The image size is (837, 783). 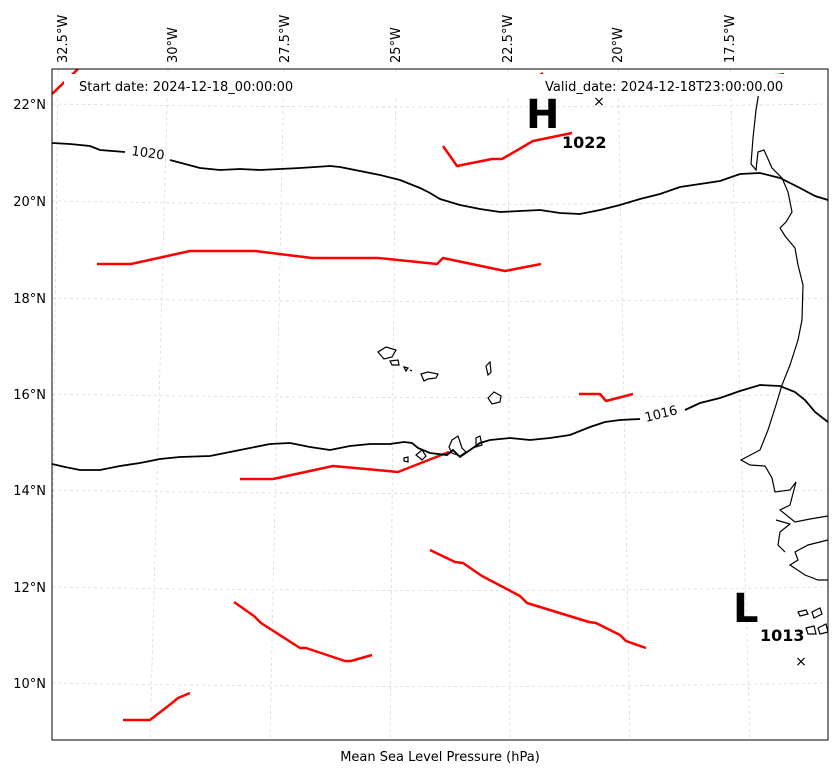 I want to click on island-sao-nicolau-main, so click(x=429, y=376).